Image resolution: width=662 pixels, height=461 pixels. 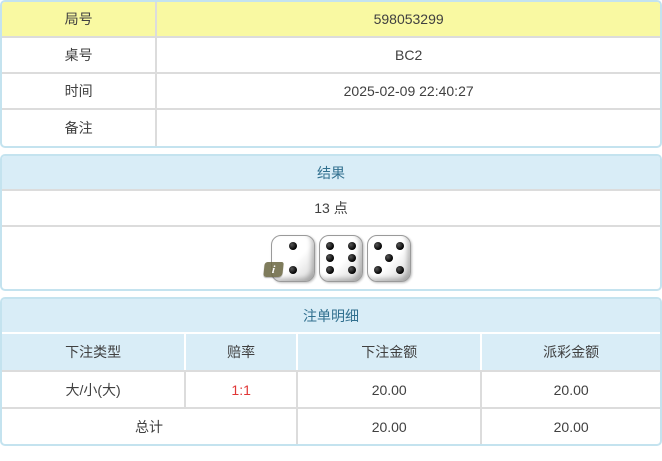 I want to click on result-points: 13 点, so click(x=331, y=209).